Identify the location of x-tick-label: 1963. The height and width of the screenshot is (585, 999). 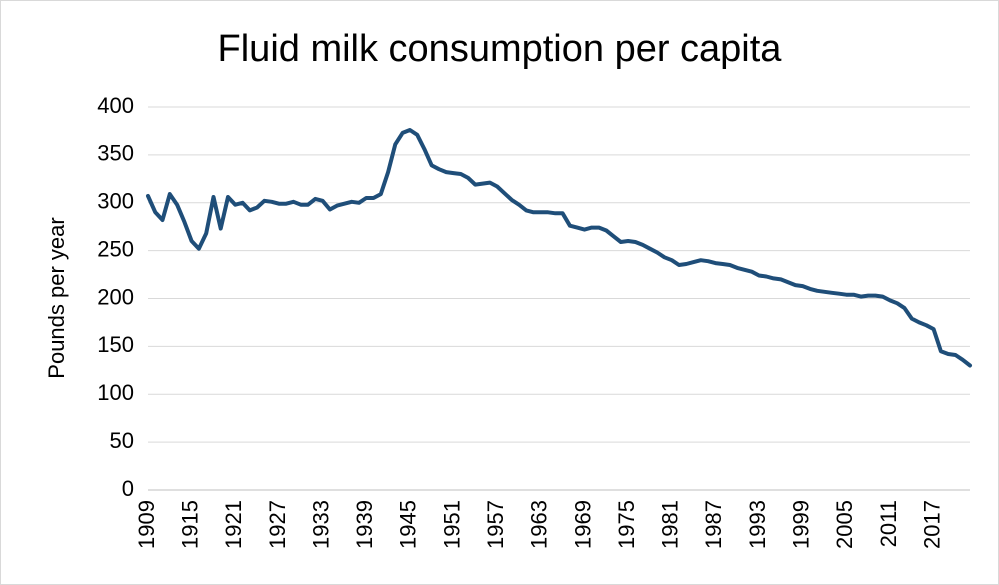
(539, 524).